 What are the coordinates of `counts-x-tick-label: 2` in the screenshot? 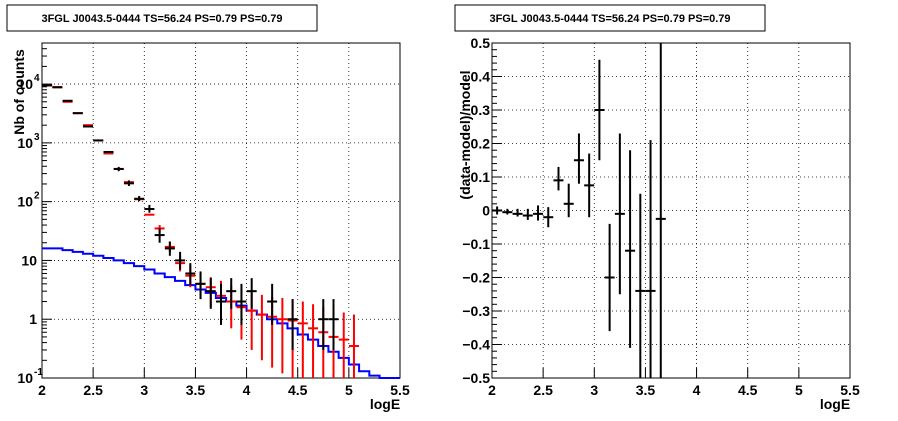 It's located at (42, 390).